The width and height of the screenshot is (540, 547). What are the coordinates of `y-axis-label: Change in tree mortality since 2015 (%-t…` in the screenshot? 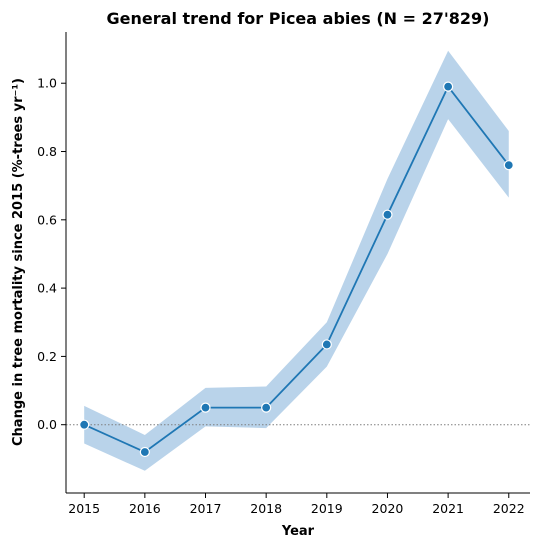 It's located at (18, 262).